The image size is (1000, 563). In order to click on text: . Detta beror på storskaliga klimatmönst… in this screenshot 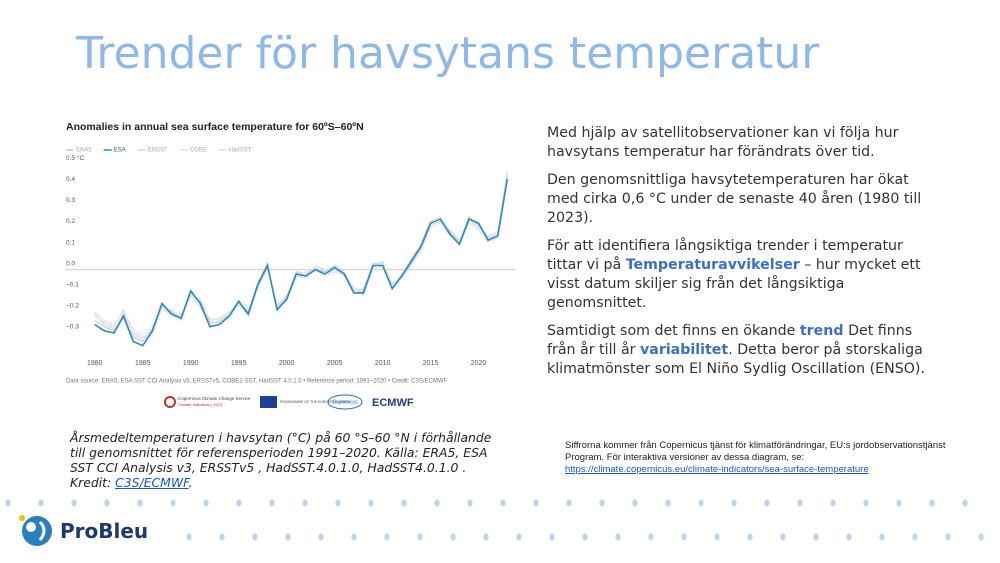, I will do `click(736, 359)`.